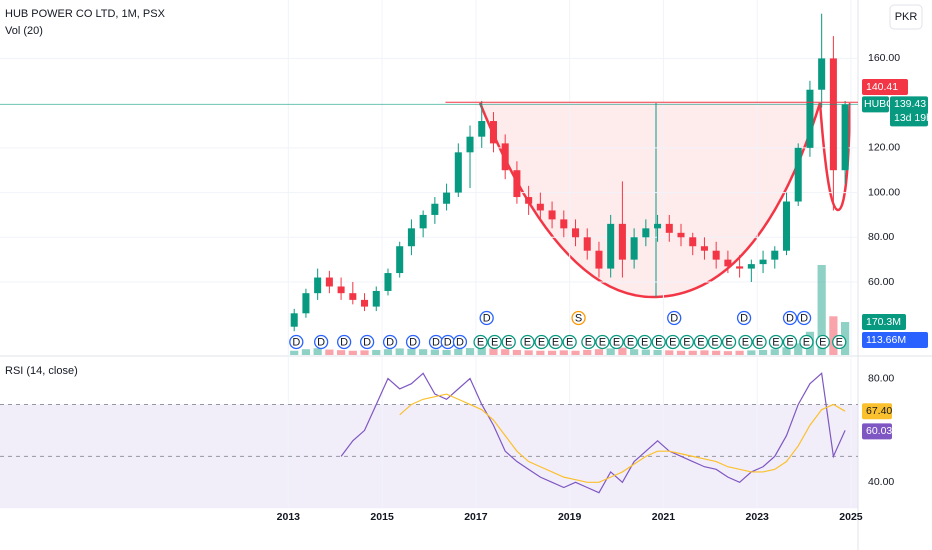  What do you see at coordinates (881, 482) in the screenshot?
I see `rsi-tick-label: 40.00` at bounding box center [881, 482].